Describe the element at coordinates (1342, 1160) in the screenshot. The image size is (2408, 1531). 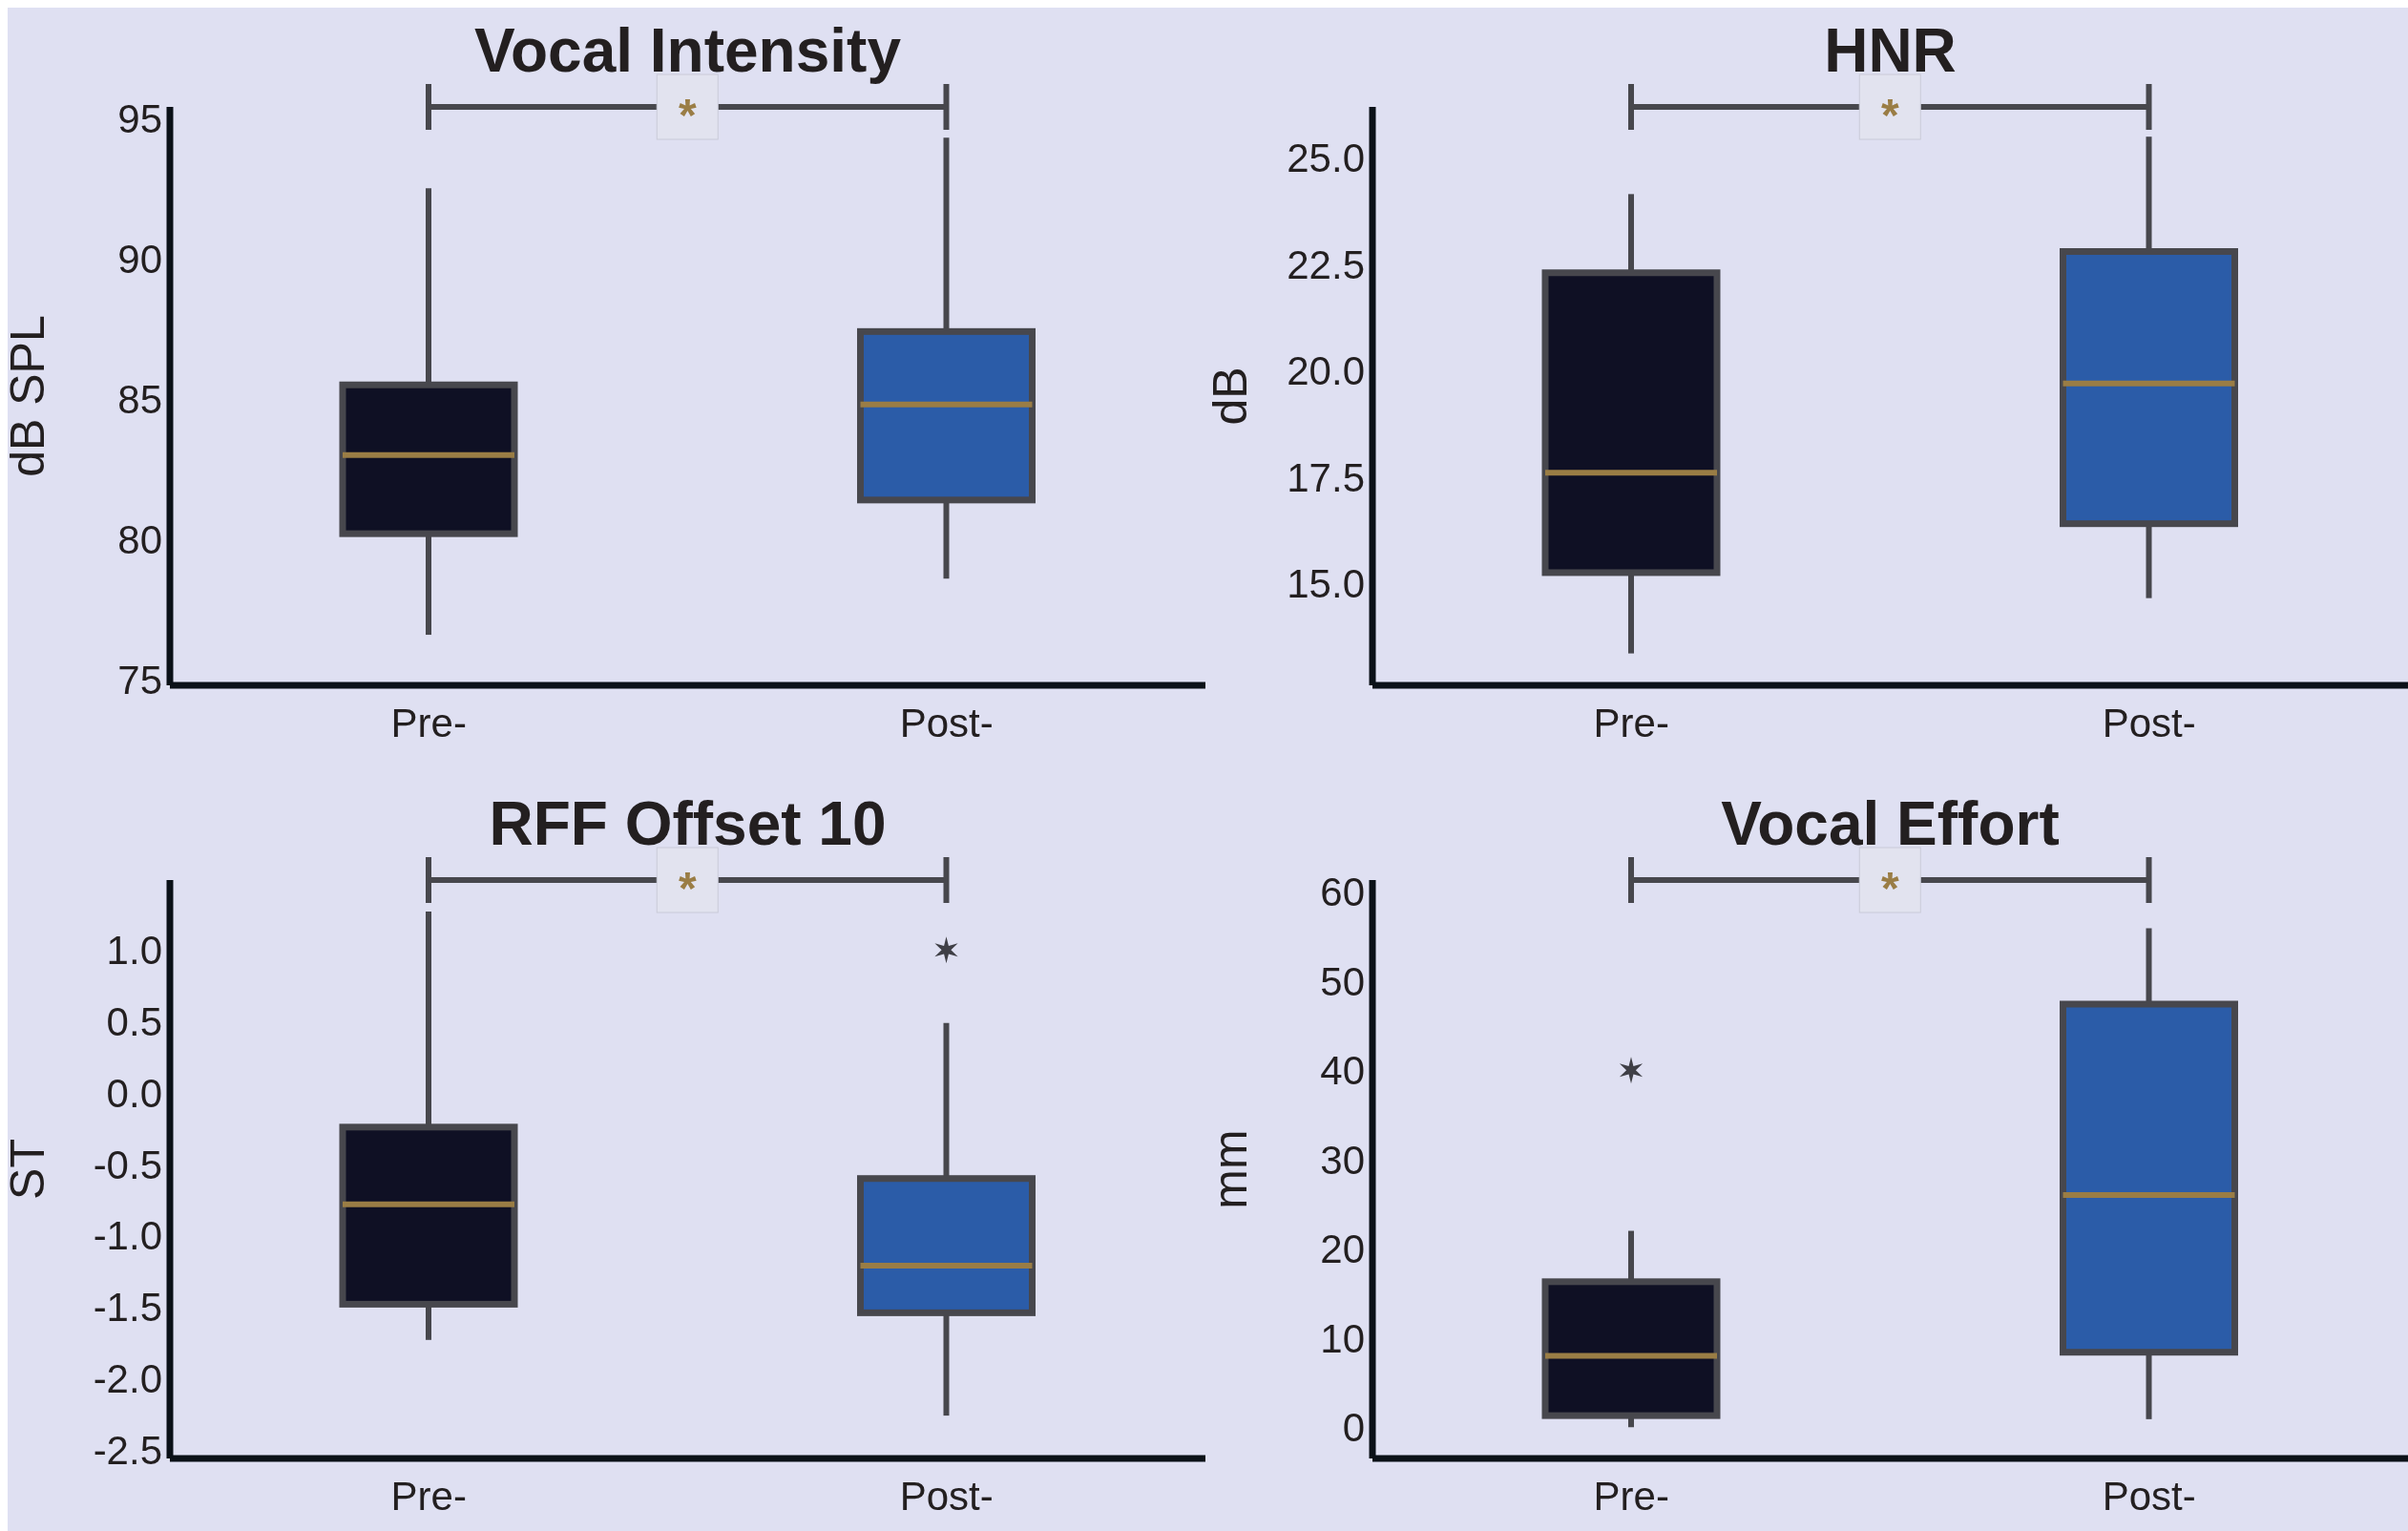
I see `y-tick-label: 30` at that location.